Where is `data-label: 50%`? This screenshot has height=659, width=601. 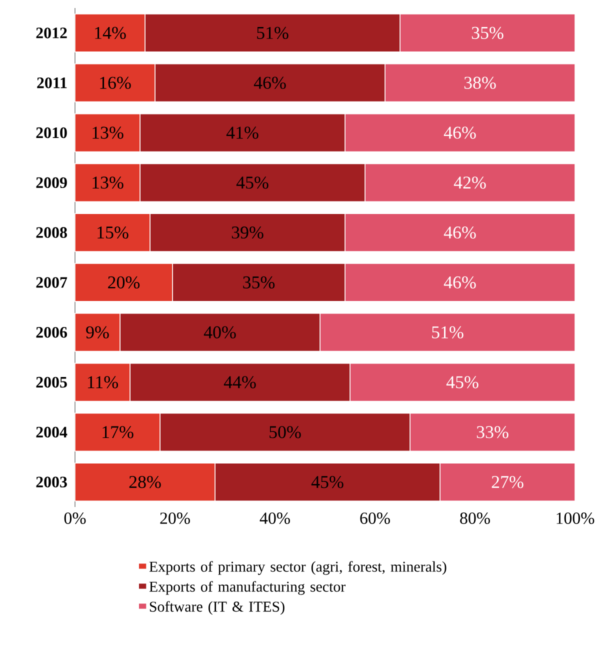 data-label: 50% is located at coordinates (285, 432).